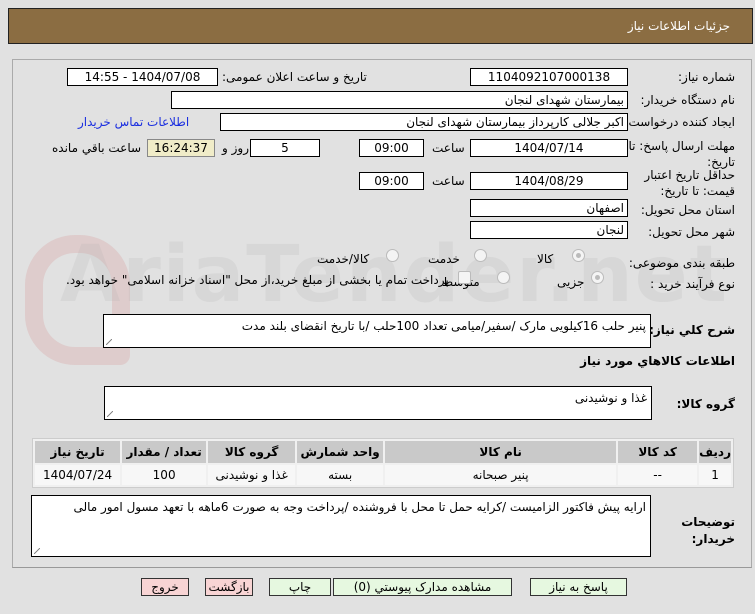  Describe the element at coordinates (380, 26) in the screenshot. I see `page-header: جزئیات اطلاعات نیاز` at that location.